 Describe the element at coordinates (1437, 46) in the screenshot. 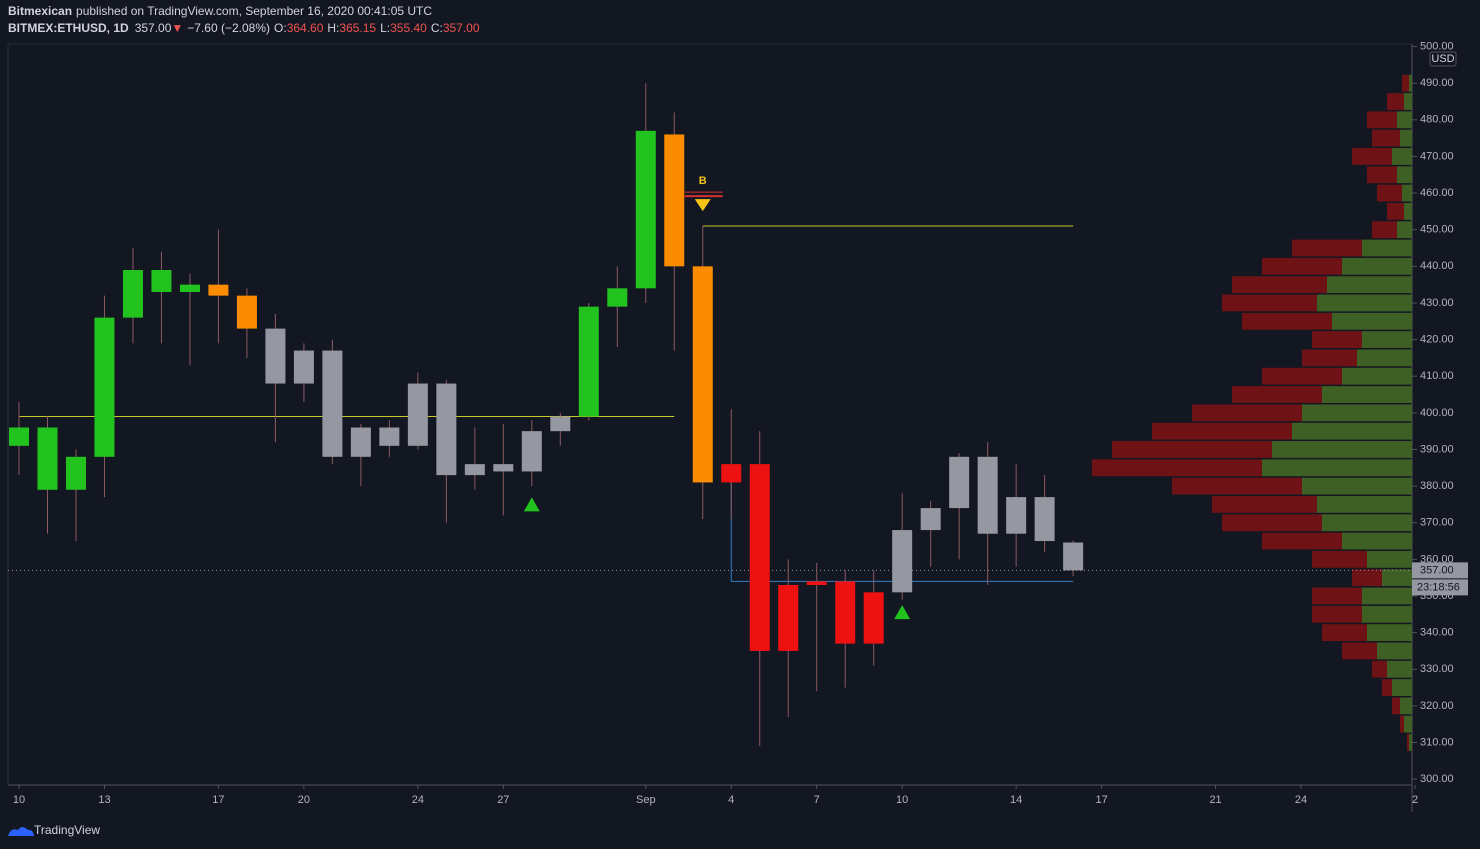

I see `y-tick-label: 500.00` at that location.